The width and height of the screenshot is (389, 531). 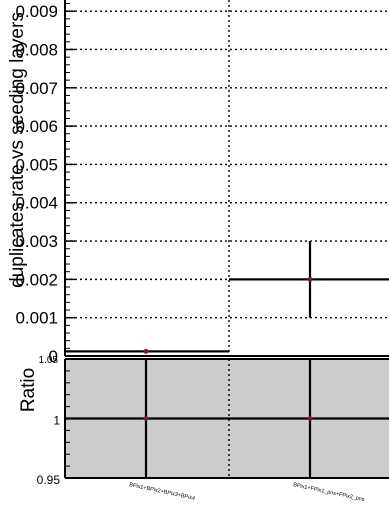 What do you see at coordinates (28, 390) in the screenshot?
I see `ratio-axis-title: Ratio` at bounding box center [28, 390].